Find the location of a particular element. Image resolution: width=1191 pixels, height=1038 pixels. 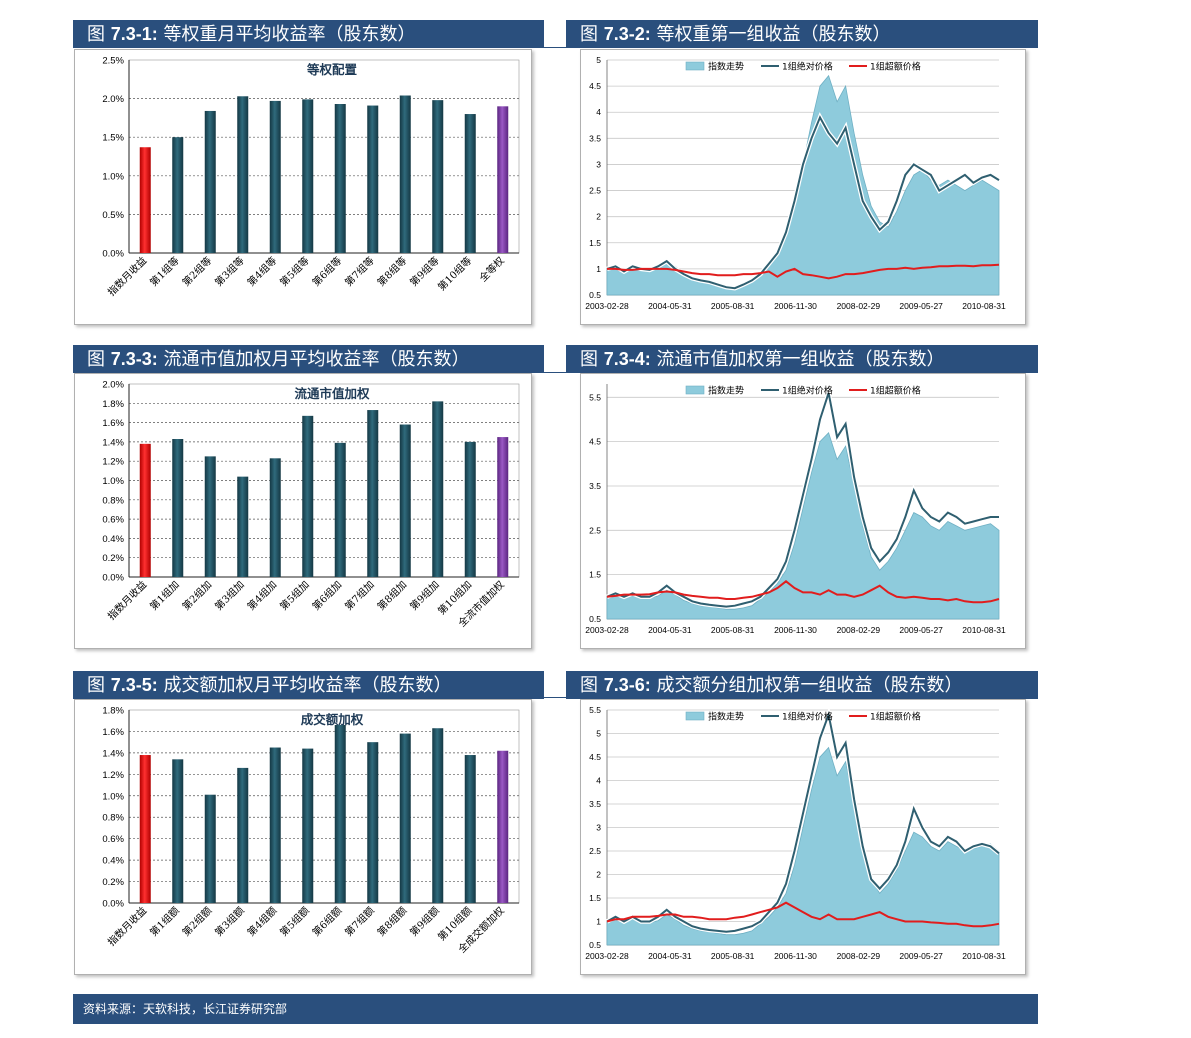

bar-第10组加 is located at coordinates (470, 509).